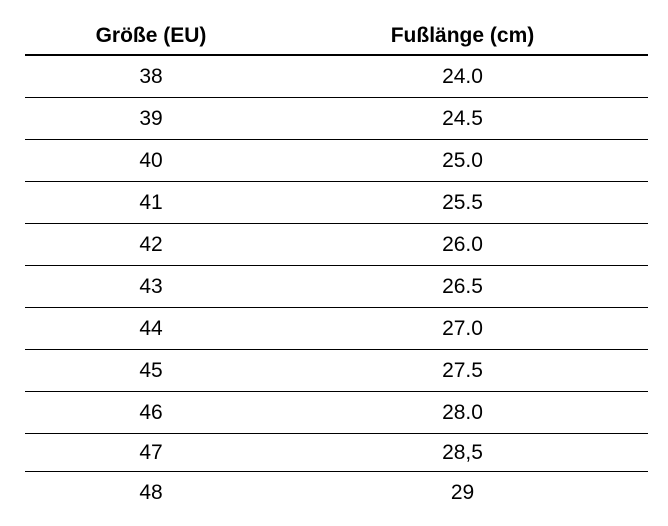 This screenshot has width=668, height=526. What do you see at coordinates (151, 412) in the screenshot?
I see `table-cell: 46` at bounding box center [151, 412].